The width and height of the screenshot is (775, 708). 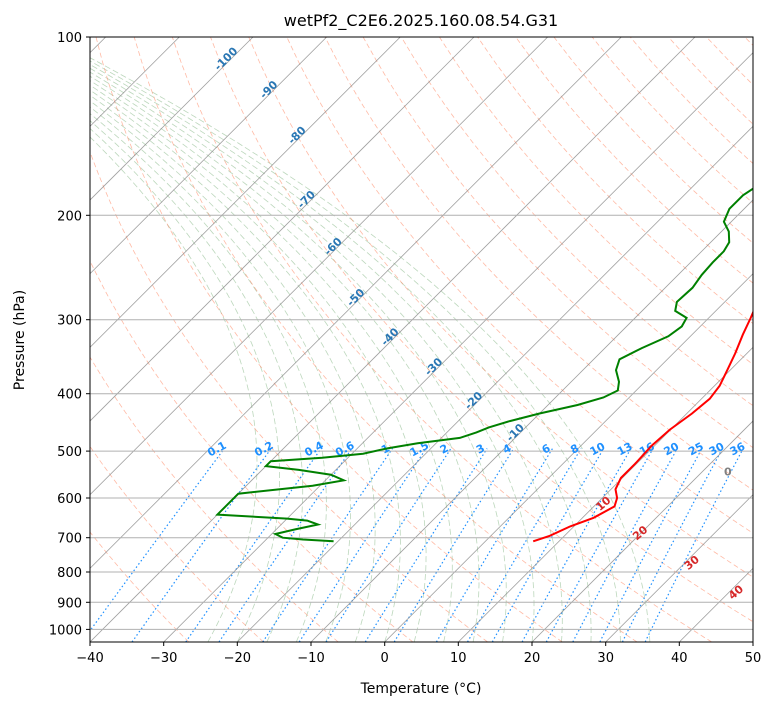 What do you see at coordinates (163, 658) in the screenshot?
I see `x-tick-label: −30` at bounding box center [163, 658].